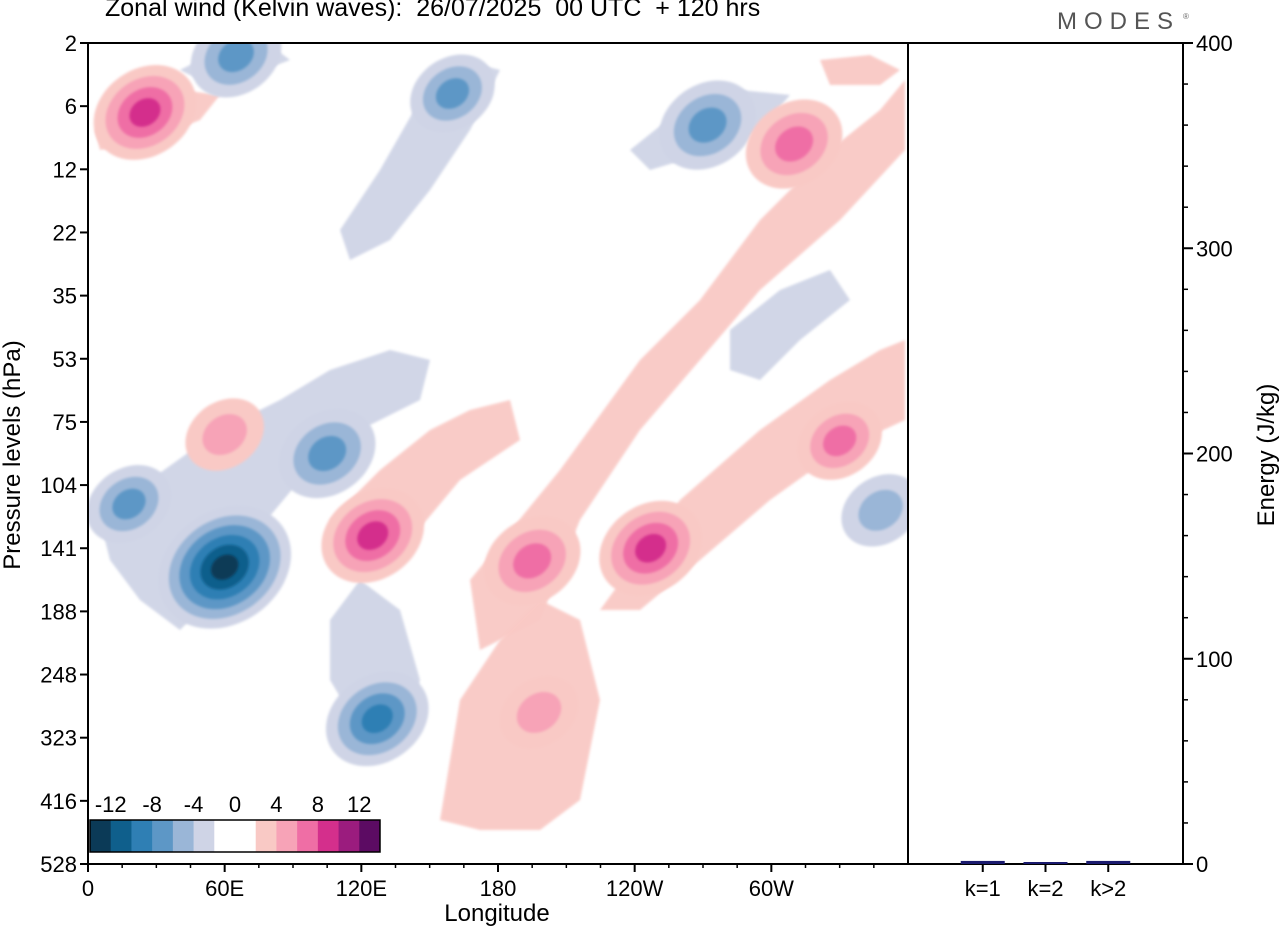 The height and width of the screenshot is (930, 1280). Describe the element at coordinates (496, 913) in the screenshot. I see `x-axis-title: Longitude` at that location.